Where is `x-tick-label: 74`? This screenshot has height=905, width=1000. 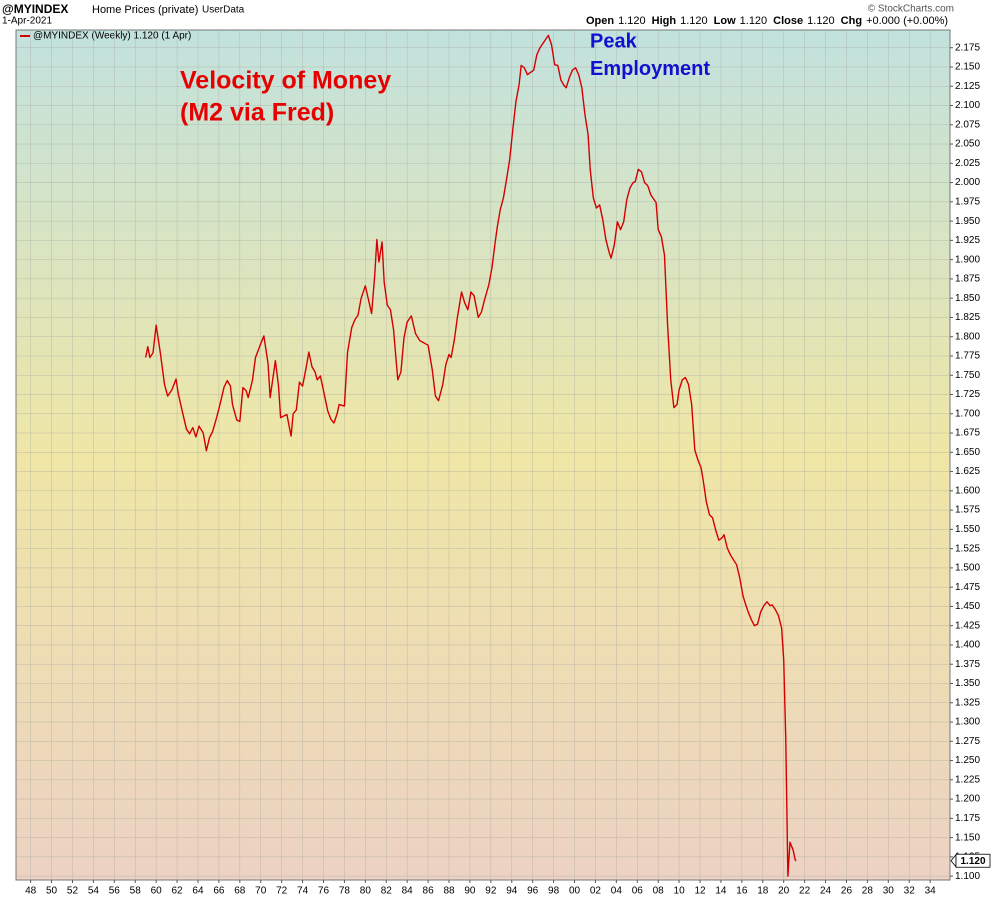 x-tick-label: 74 is located at coordinates (303, 891).